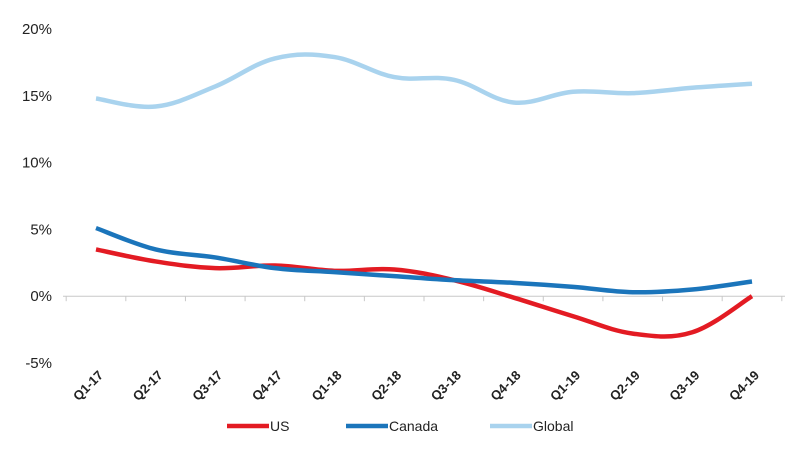 The width and height of the screenshot is (799, 461). I want to click on x-tick-label: Q1-17, so click(88, 386).